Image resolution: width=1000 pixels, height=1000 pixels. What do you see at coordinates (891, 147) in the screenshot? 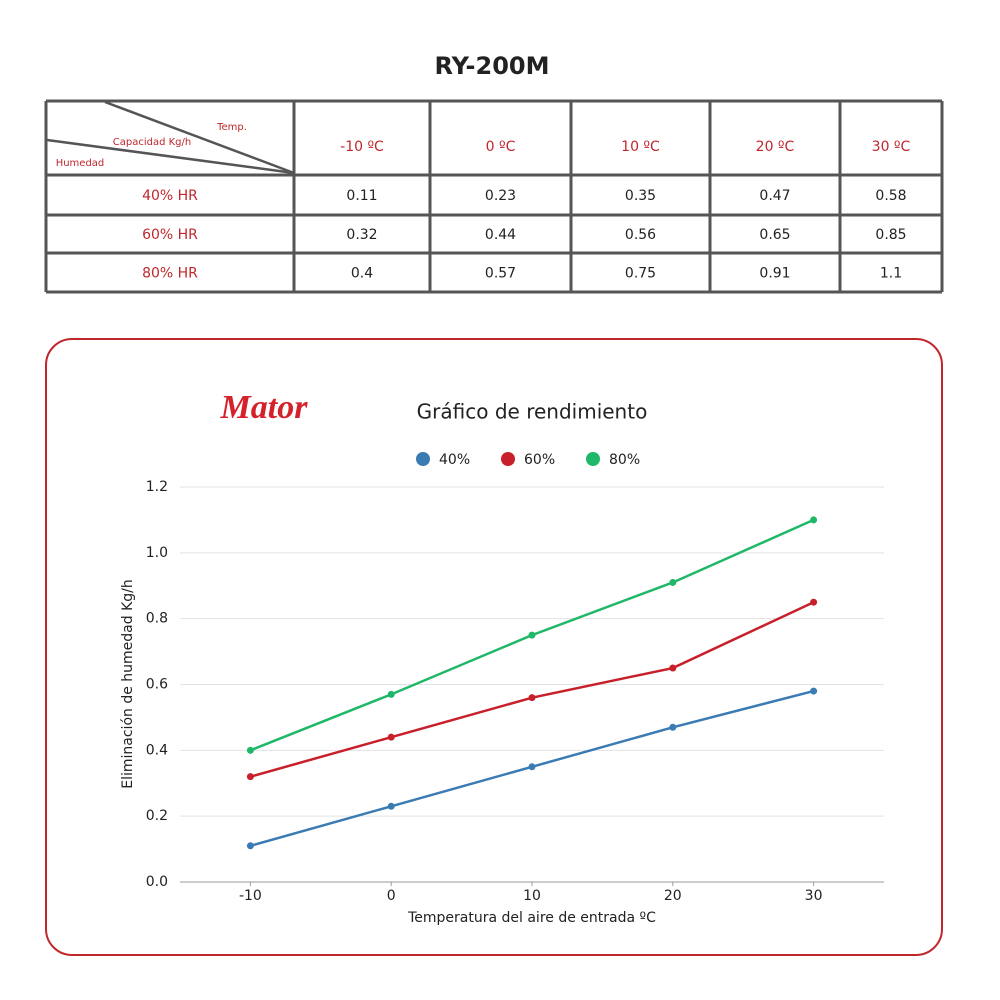
I see `column-header: 30 ºC` at bounding box center [891, 147].